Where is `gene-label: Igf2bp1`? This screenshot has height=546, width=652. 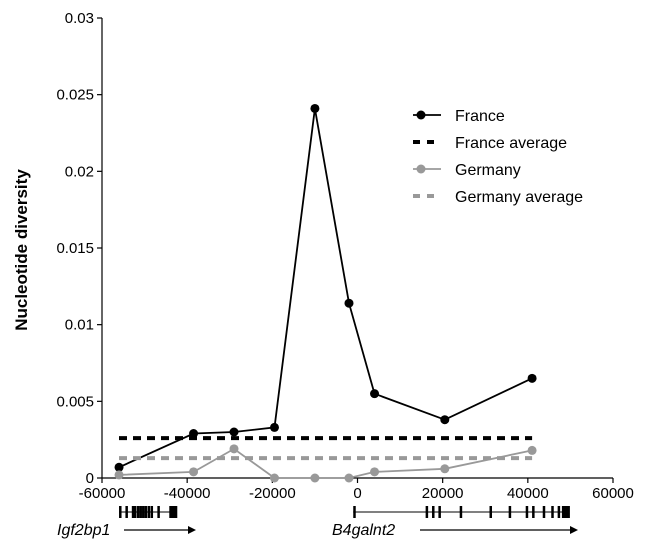 gene-label: Igf2bp1 is located at coordinates (83, 530).